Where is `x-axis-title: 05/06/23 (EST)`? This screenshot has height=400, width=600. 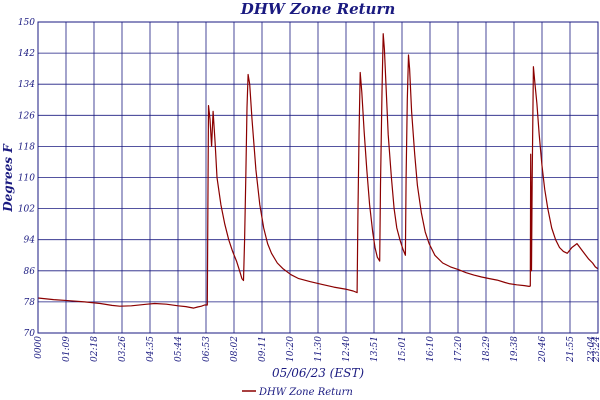
x-axis-title: 05/06/23 (EST) is located at coordinates (318, 373).